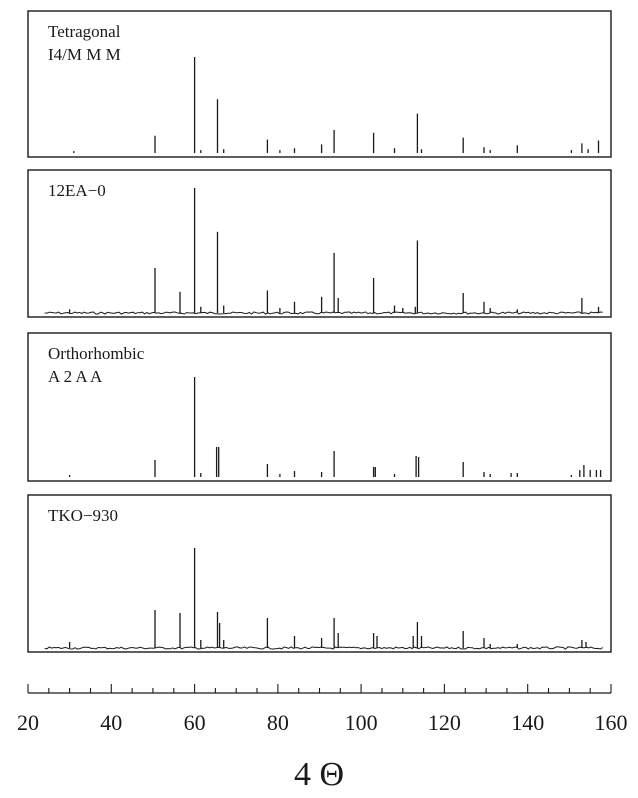 This screenshot has height=798, width=638. What do you see at coordinates (84, 54) in the screenshot?
I see `panel-label: I4/M M M` at bounding box center [84, 54].